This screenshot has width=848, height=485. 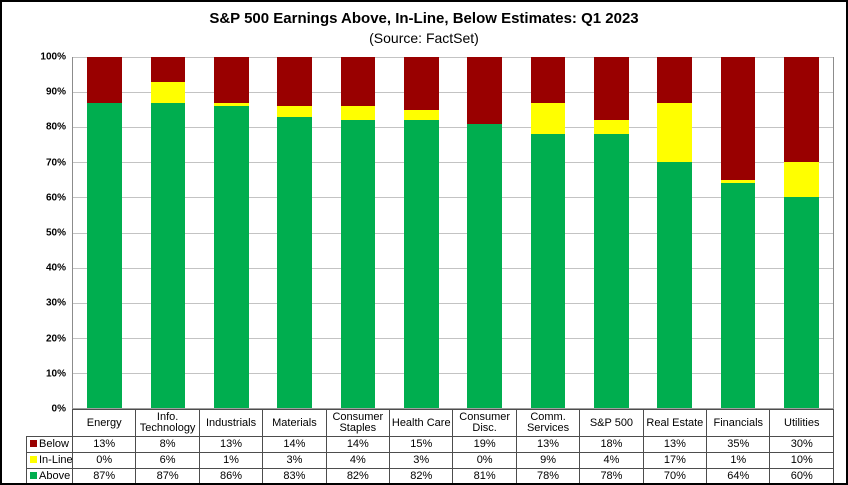 What do you see at coordinates (484, 444) in the screenshot?
I see `value-cell-consumer-disc-below: 19%` at bounding box center [484, 444].